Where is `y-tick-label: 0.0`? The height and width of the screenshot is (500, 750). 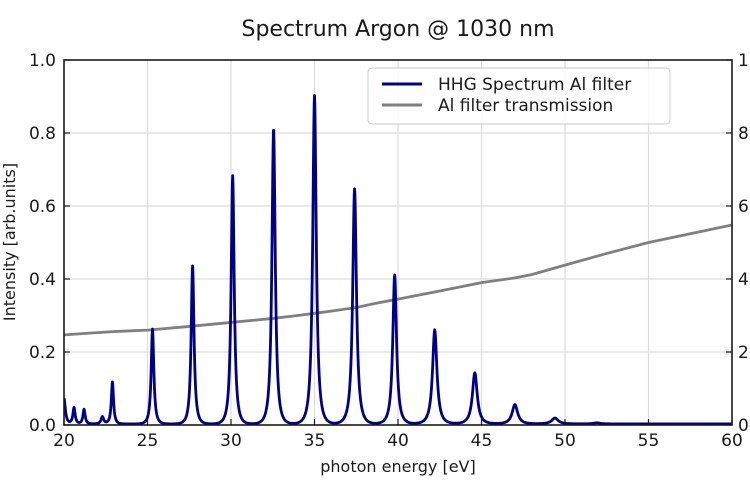 y-tick-label: 0.0 is located at coordinates (42, 426).